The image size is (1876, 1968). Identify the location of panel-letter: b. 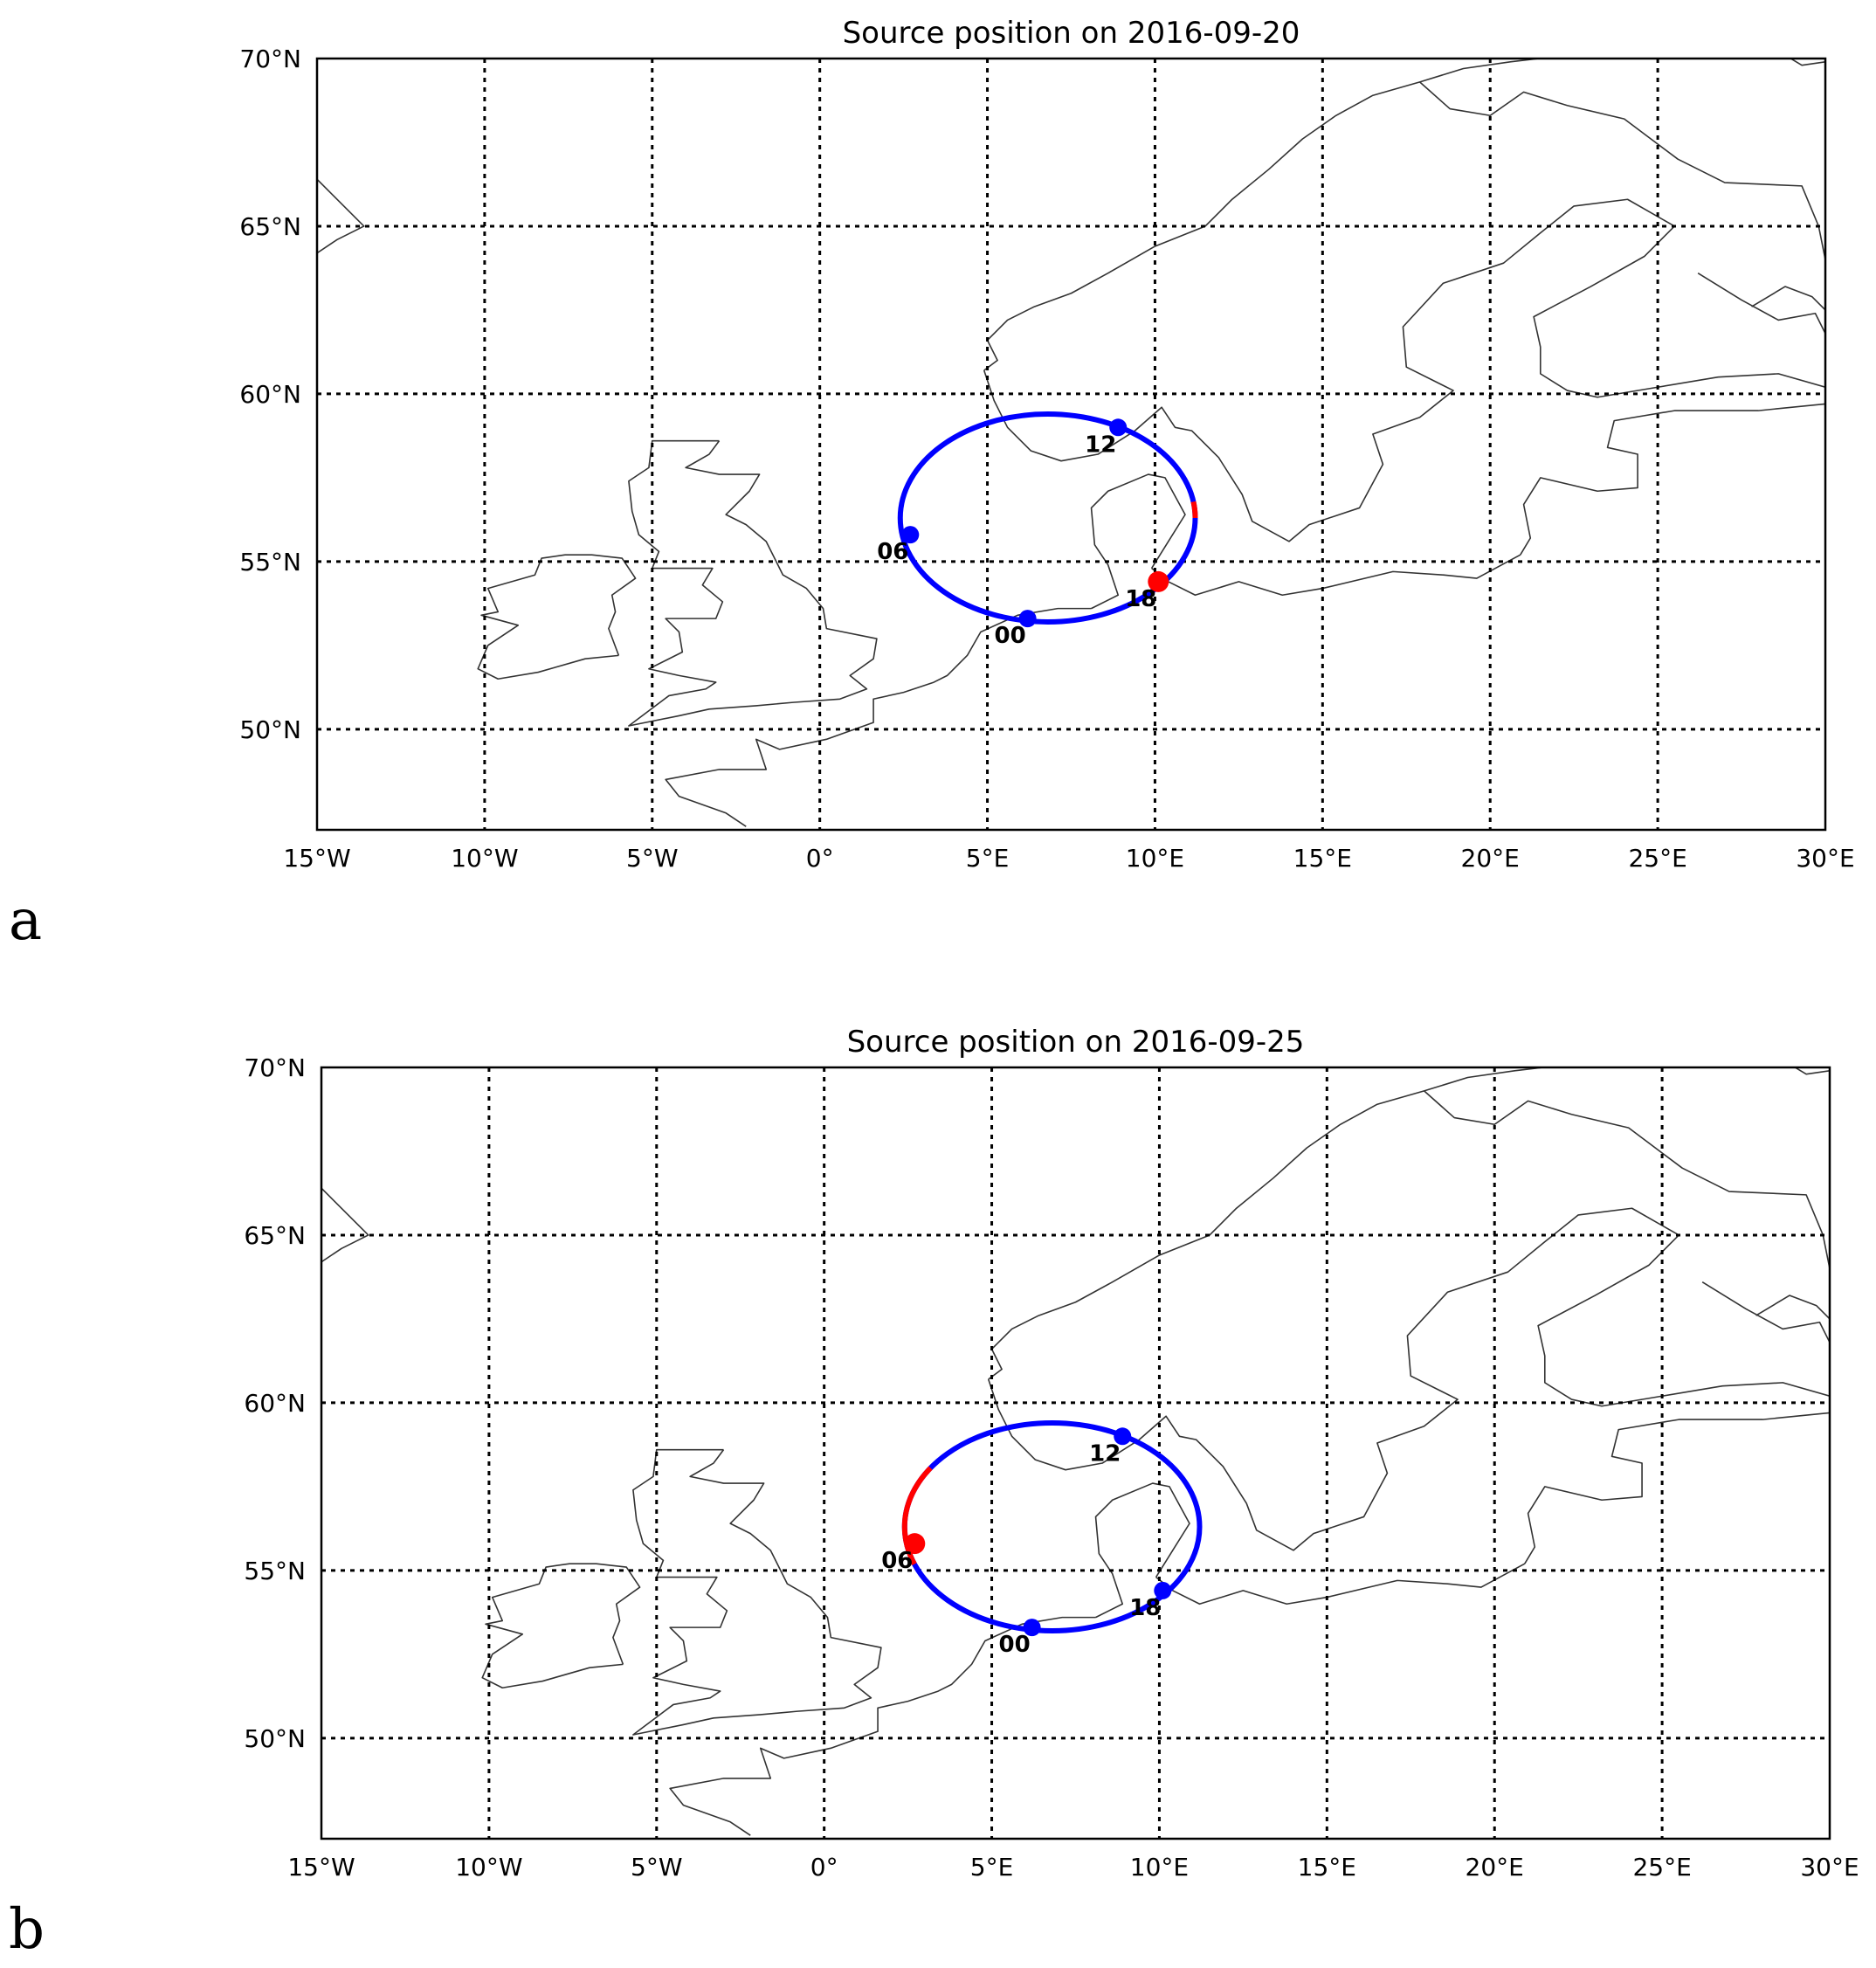
(27, 1929).